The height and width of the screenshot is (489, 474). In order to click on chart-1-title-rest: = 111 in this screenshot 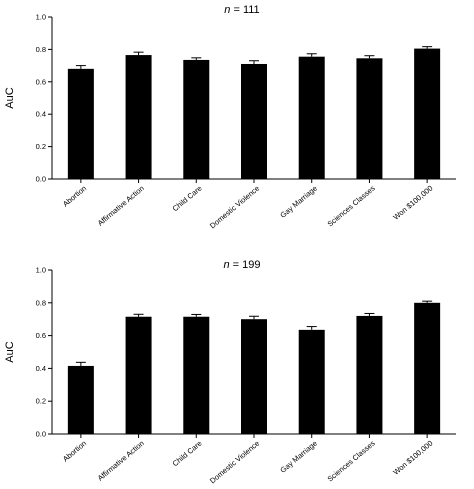, I will do `click(244, 10)`.